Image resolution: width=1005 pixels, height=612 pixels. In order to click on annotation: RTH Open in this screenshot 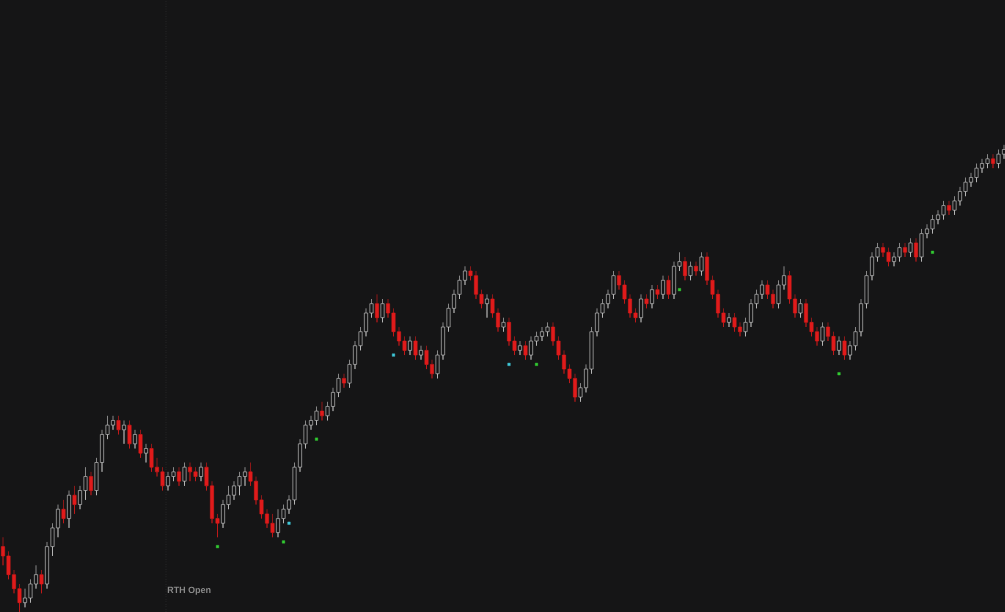, I will do `click(189, 590)`.